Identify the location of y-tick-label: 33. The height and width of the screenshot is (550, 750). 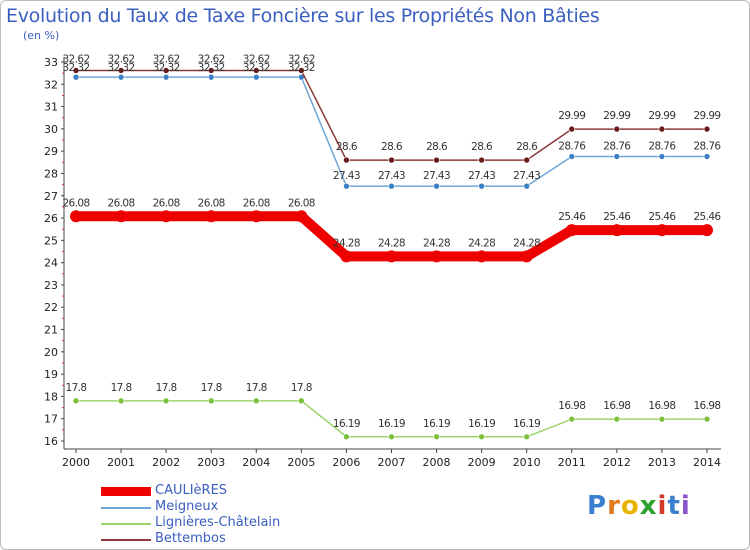
(51, 62).